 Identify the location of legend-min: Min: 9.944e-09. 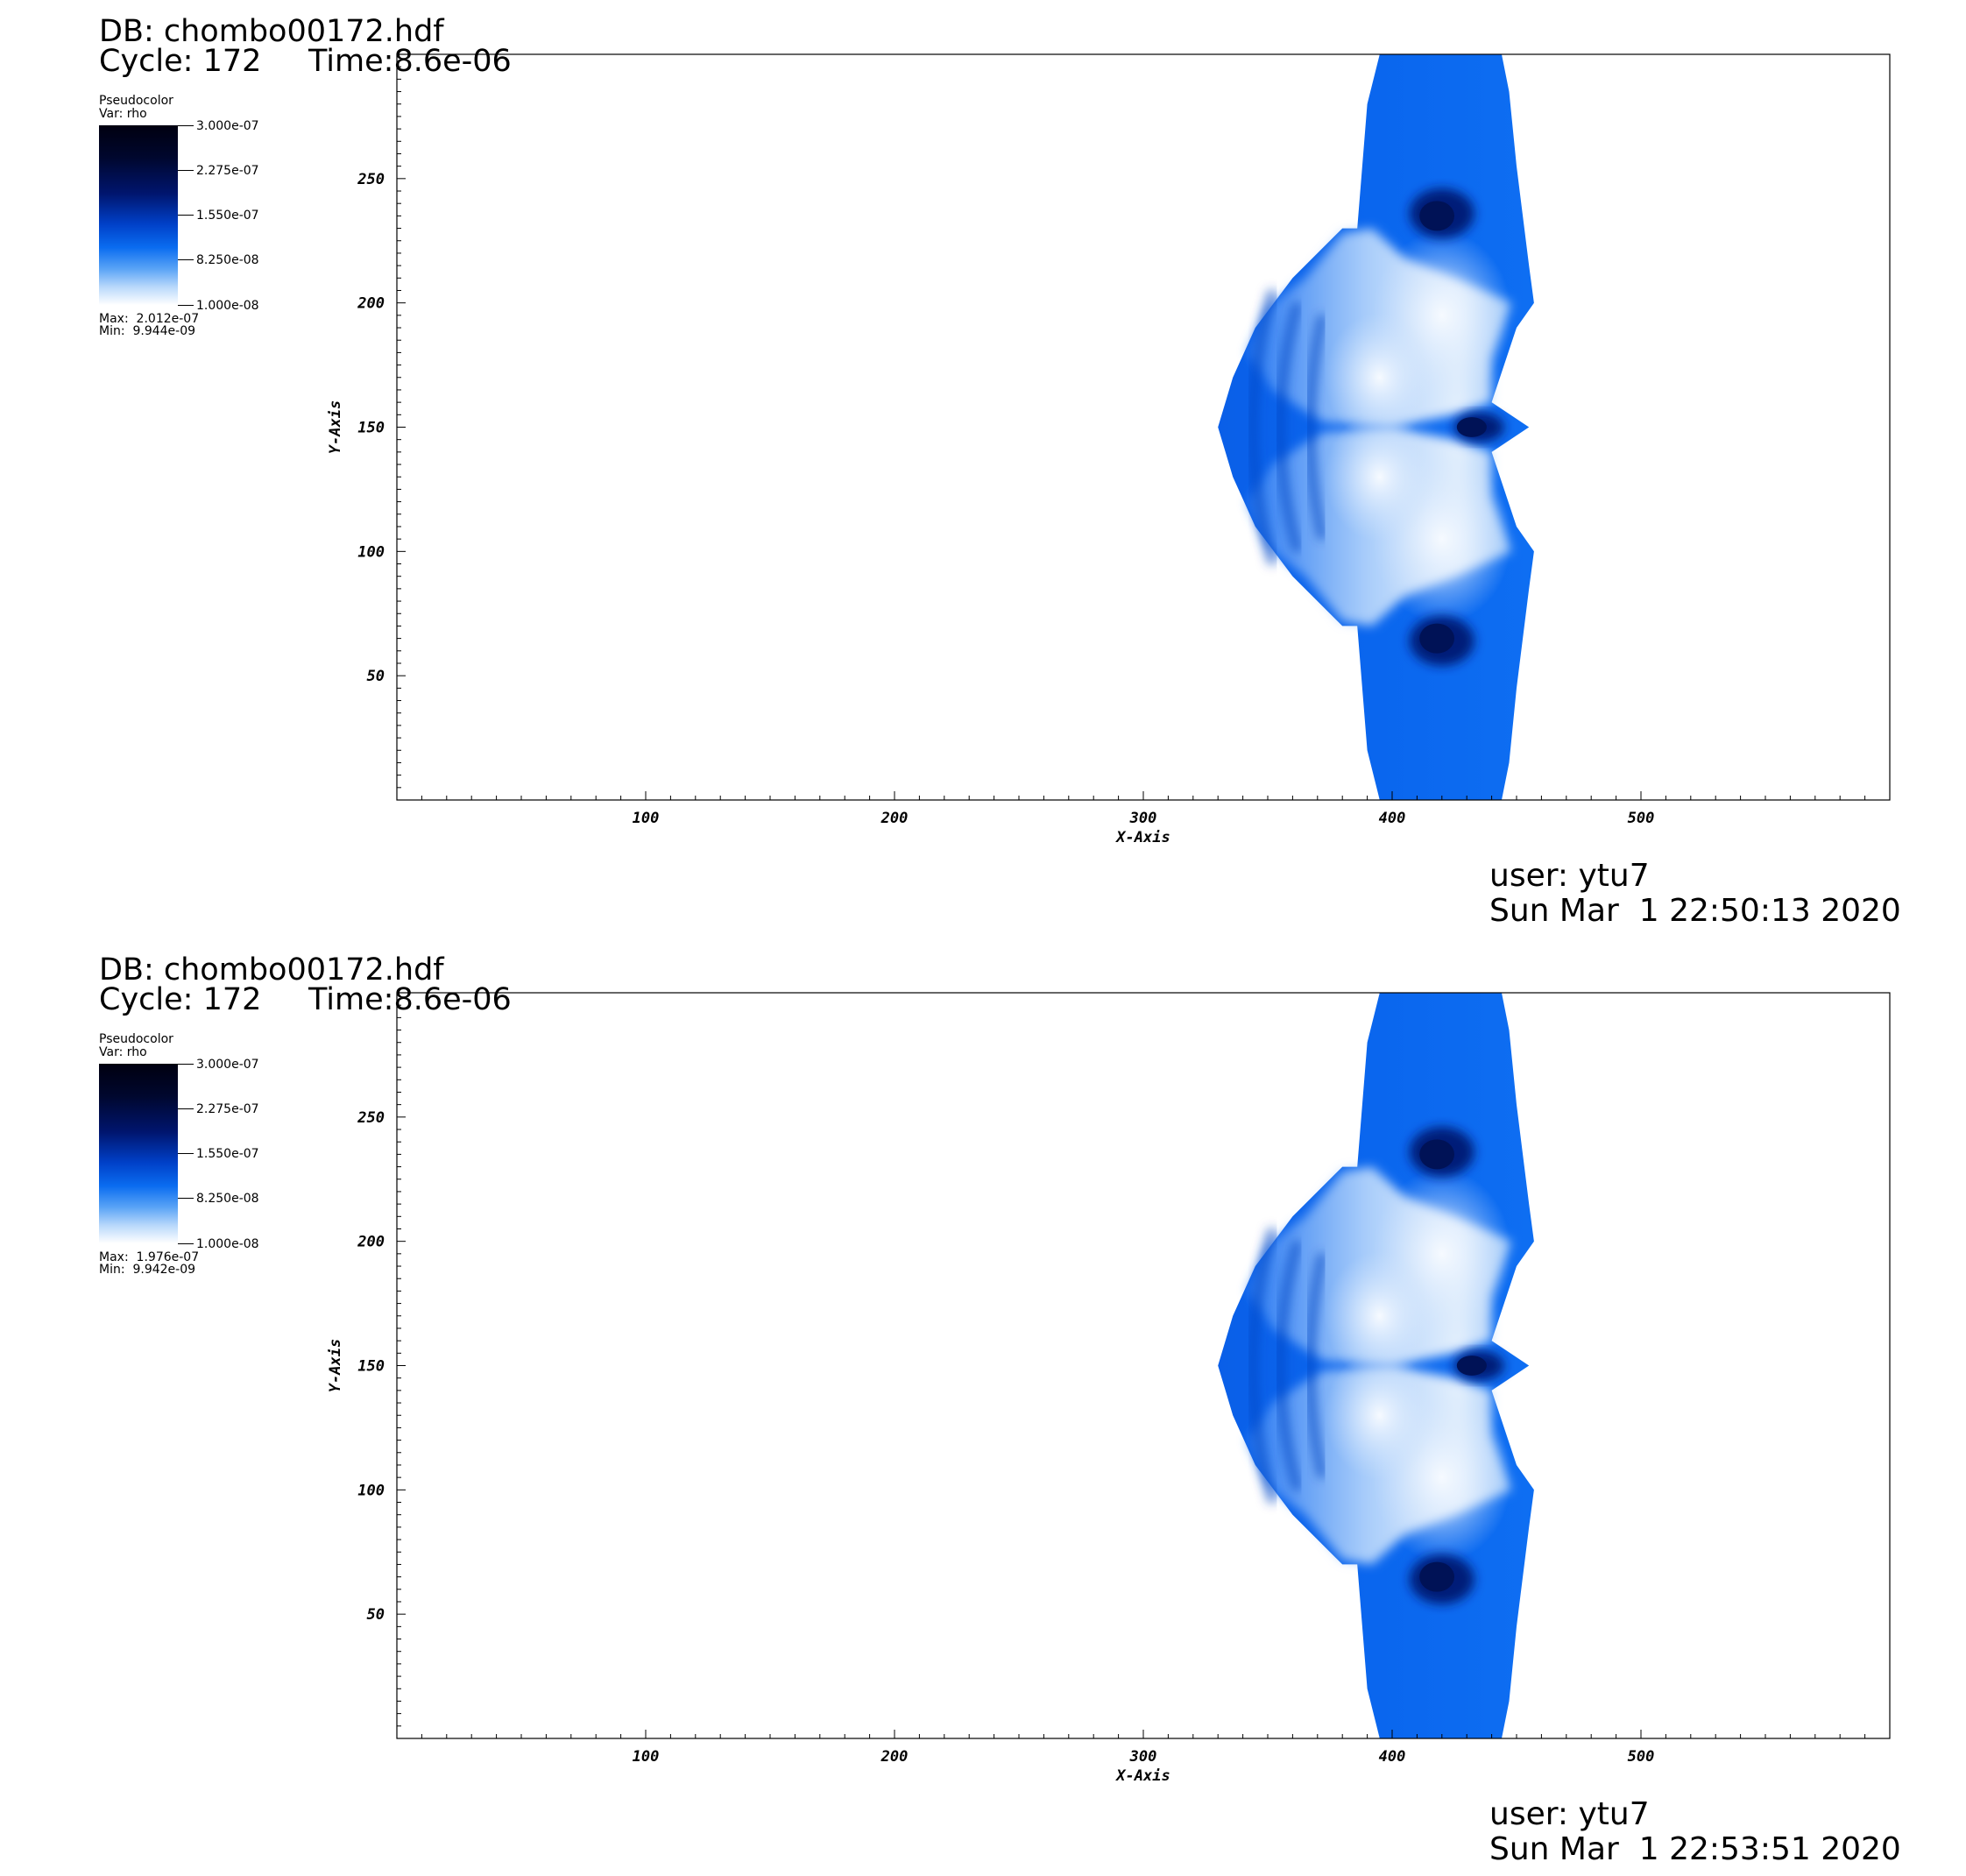
(147, 331).